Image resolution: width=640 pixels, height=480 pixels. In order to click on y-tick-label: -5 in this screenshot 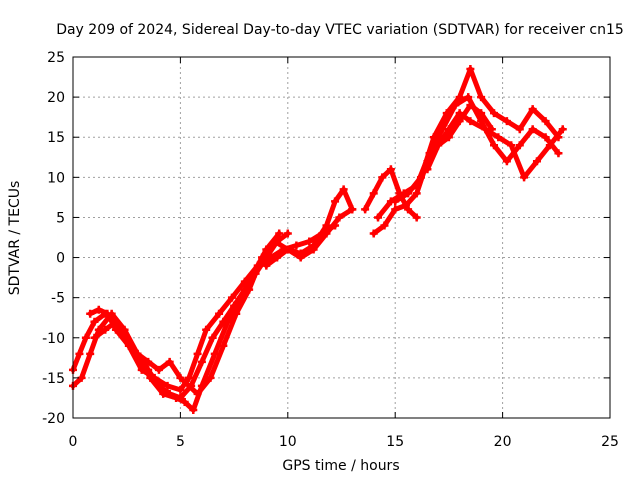, I will do `click(58, 299)`.